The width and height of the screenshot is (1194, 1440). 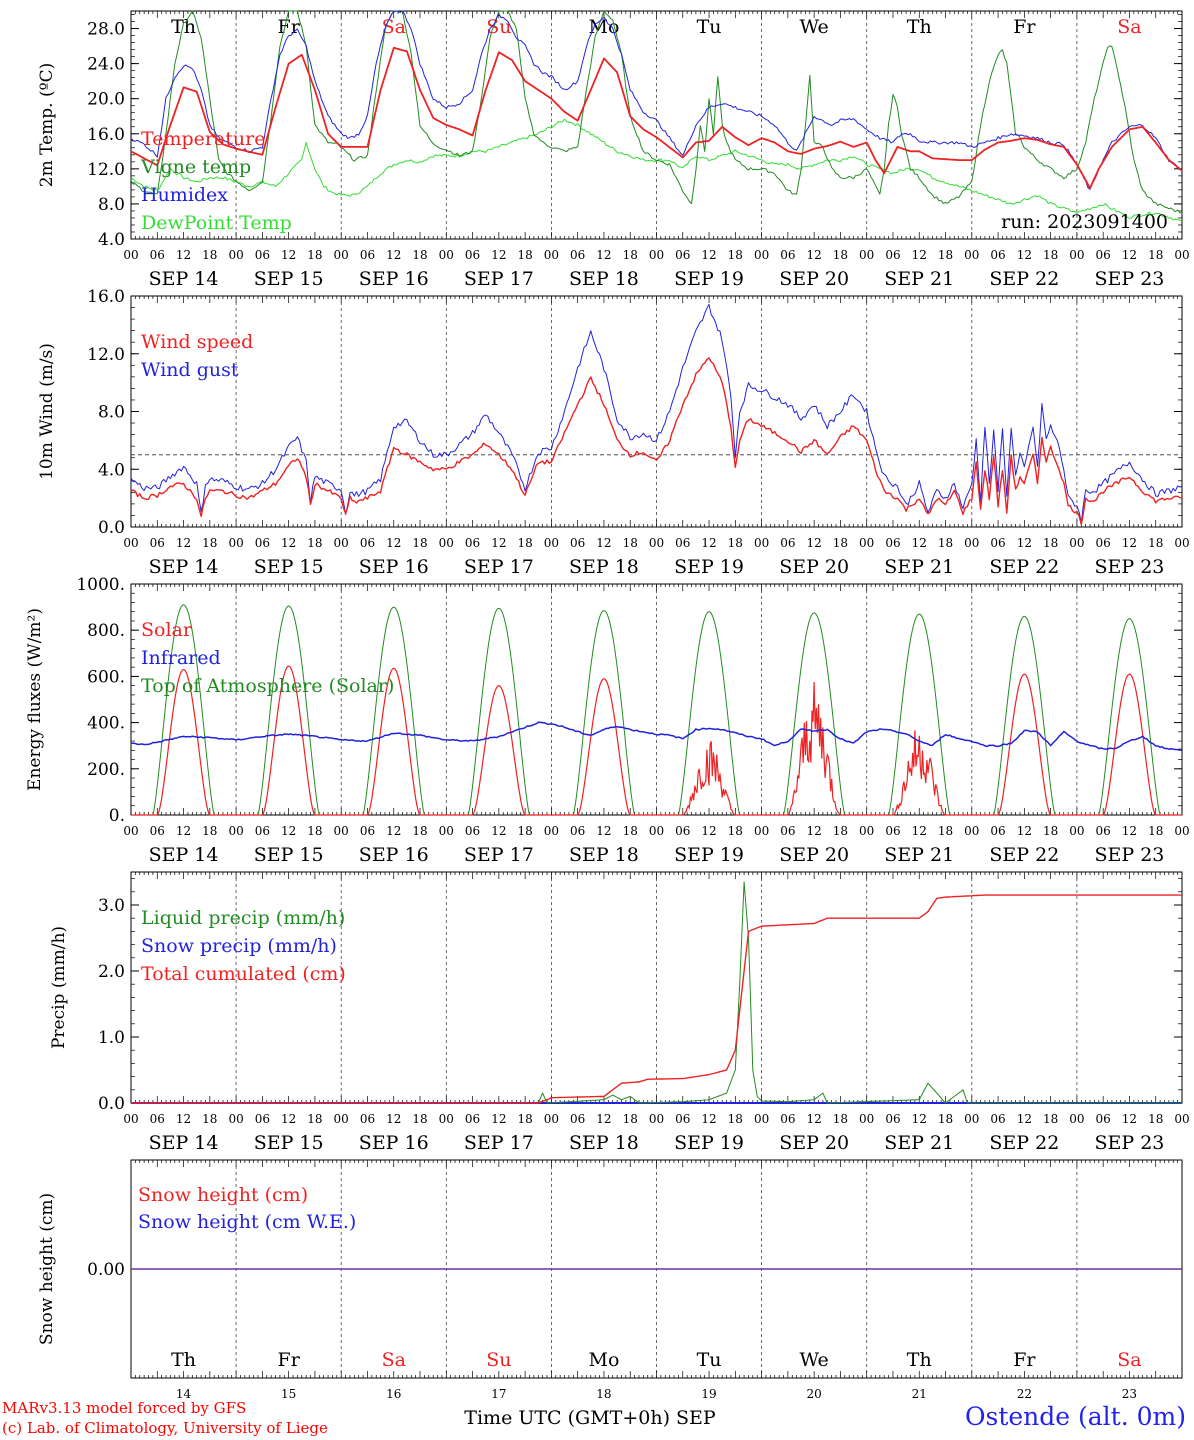 What do you see at coordinates (394, 1143) in the screenshot?
I see `day-label: SEP 16` at bounding box center [394, 1143].